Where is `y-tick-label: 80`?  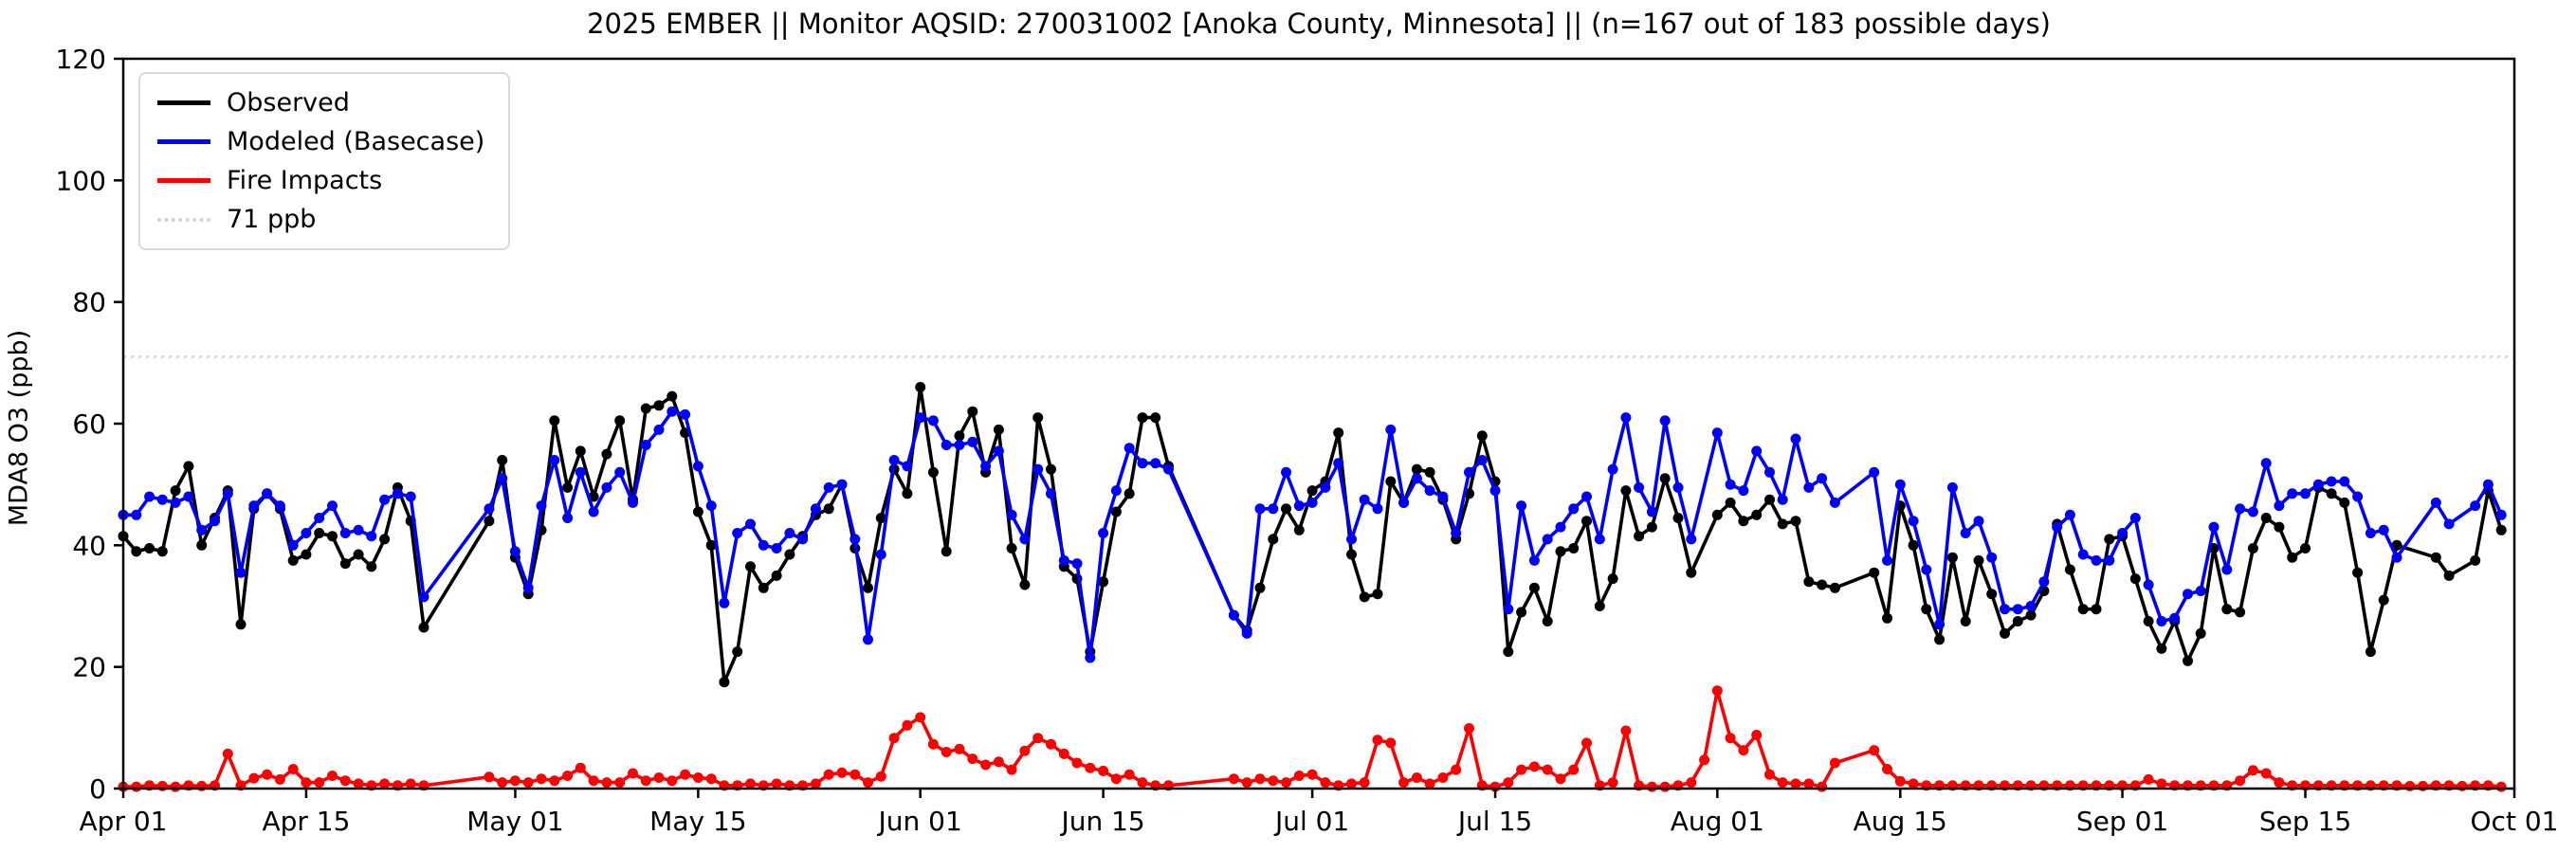 y-tick-label: 80 is located at coordinates (89, 302).